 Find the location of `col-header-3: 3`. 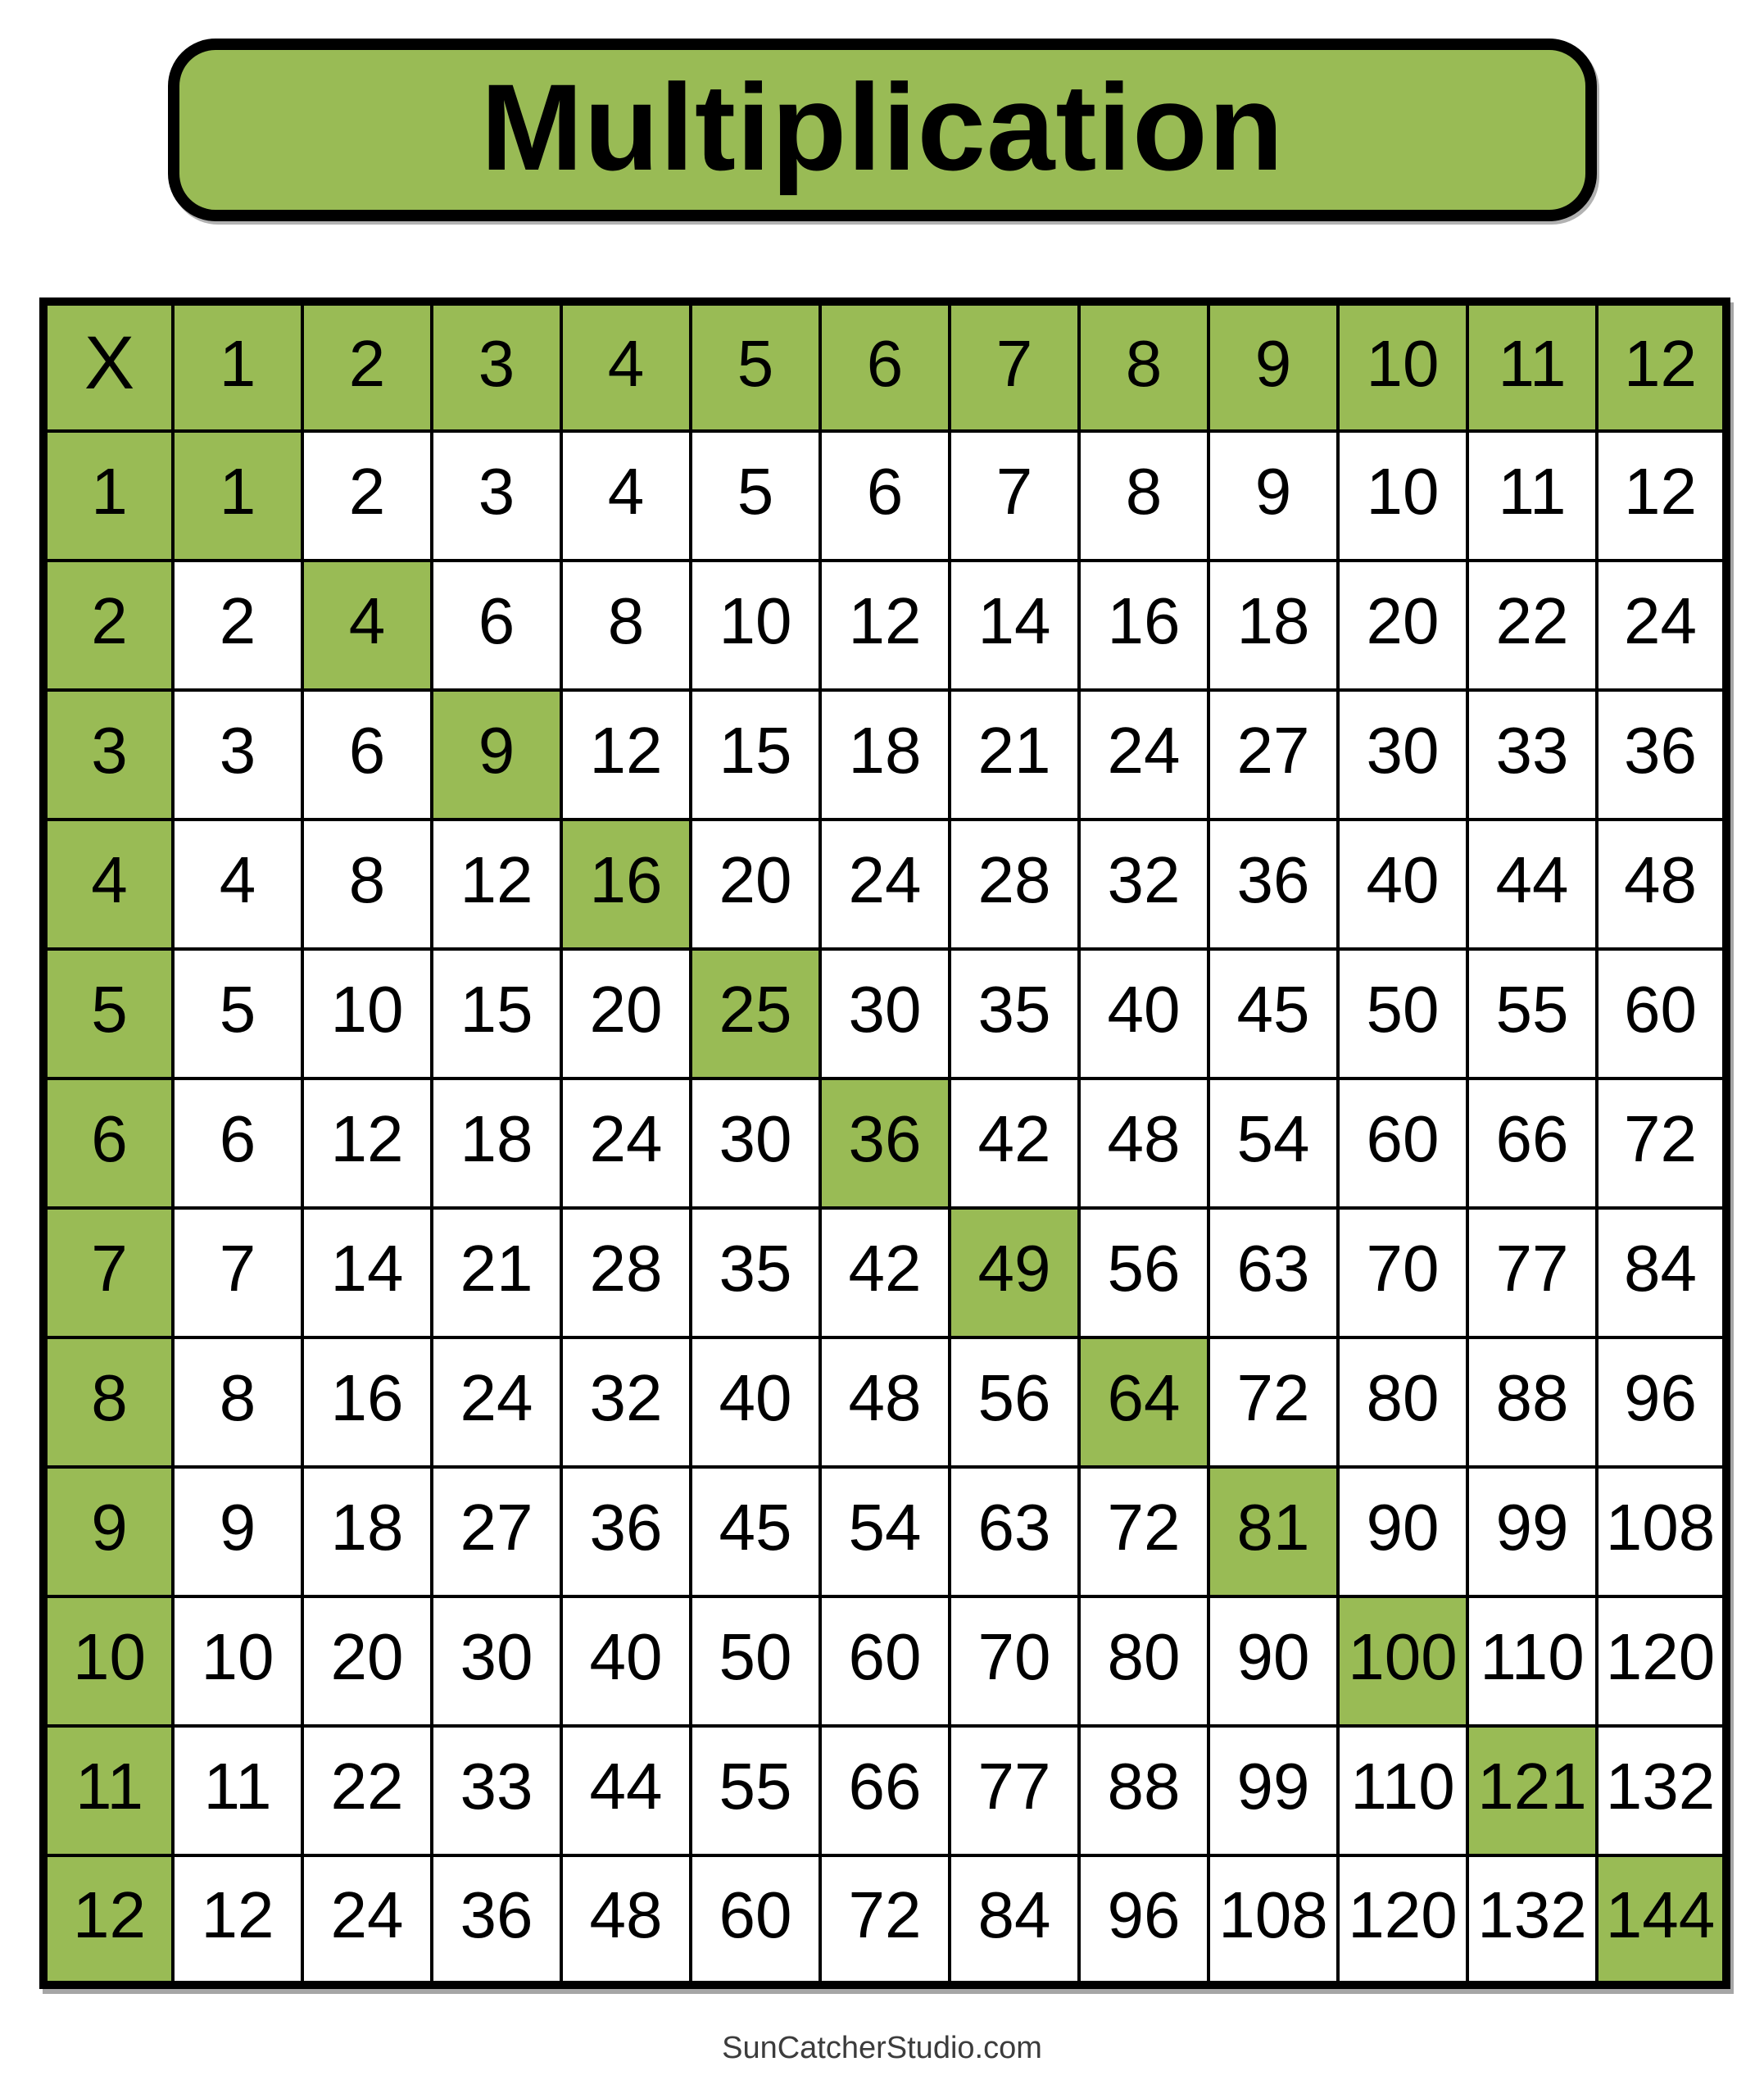

col-header-3: 3 is located at coordinates (496, 366).